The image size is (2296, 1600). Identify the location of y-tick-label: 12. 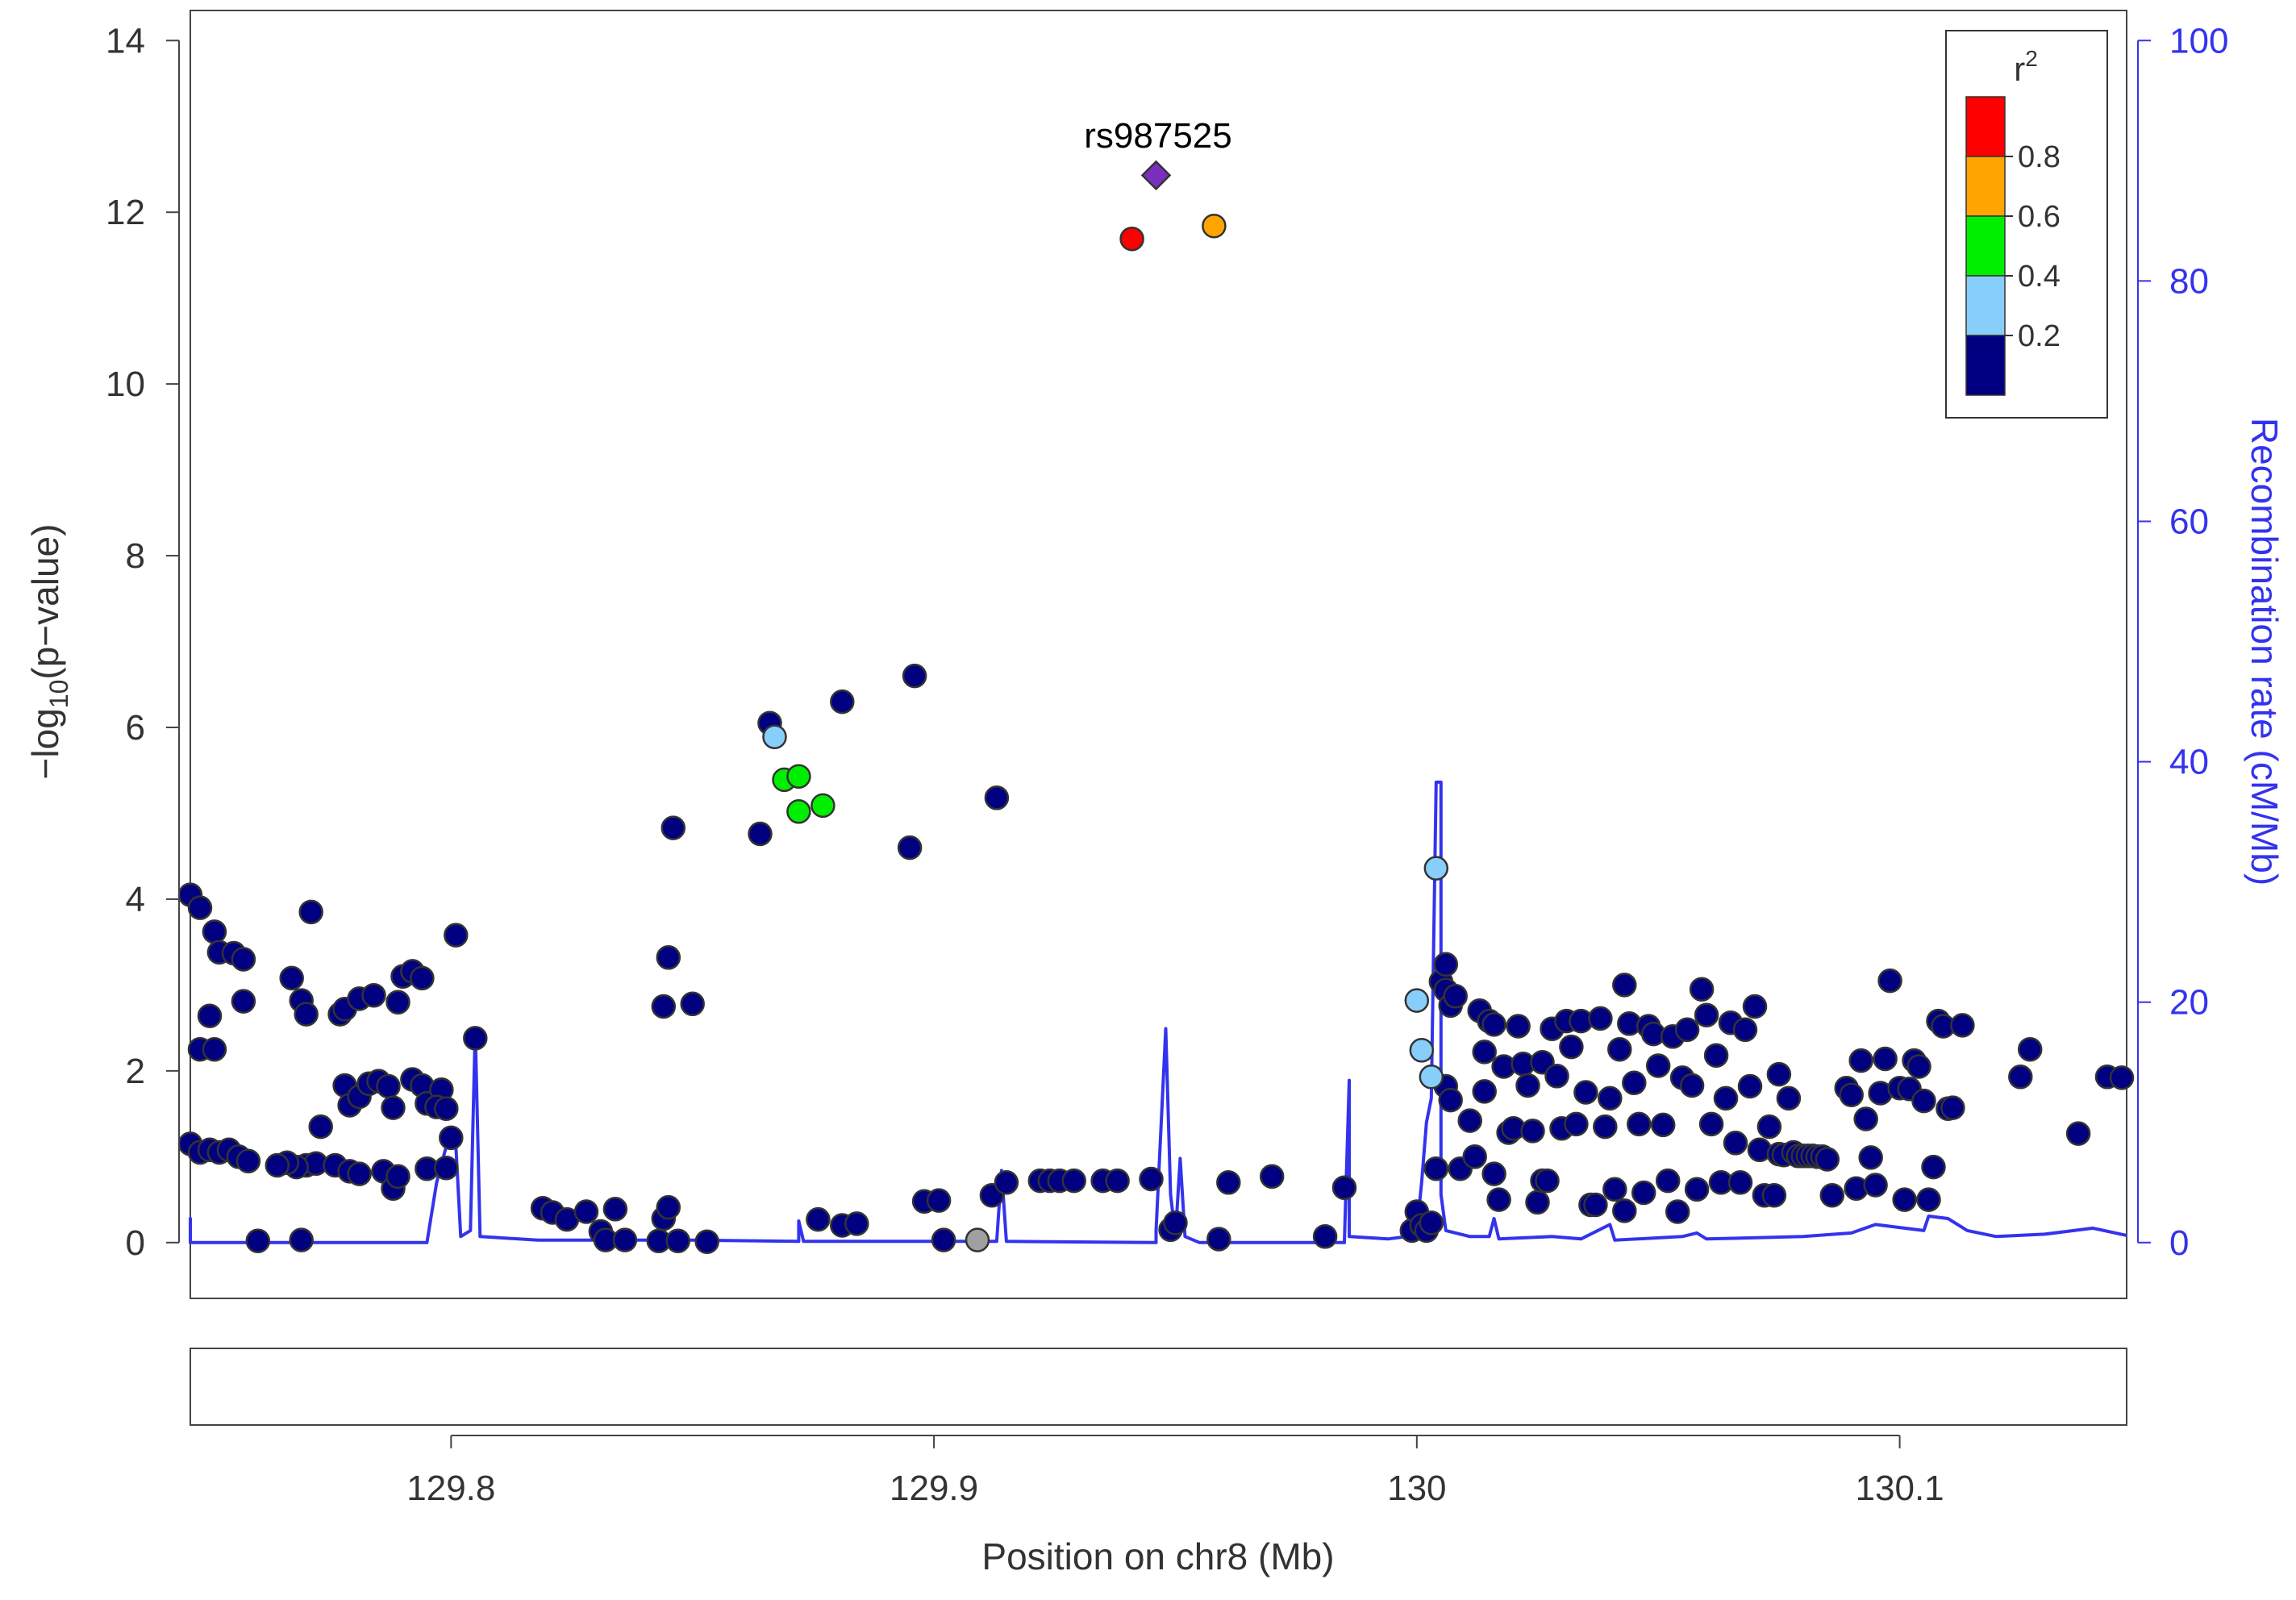
(125, 212).